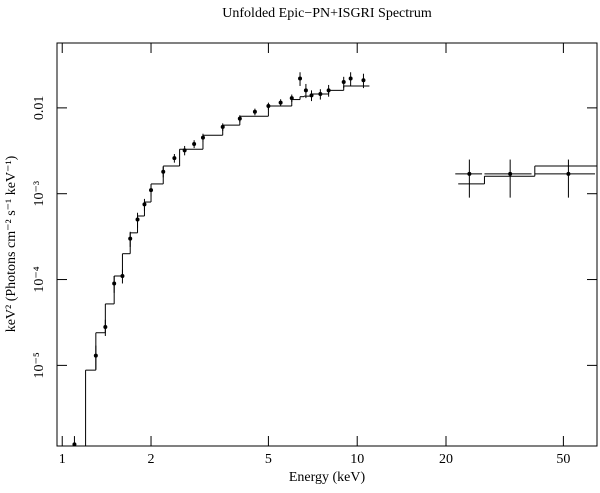 This screenshot has height=493, width=600. Describe the element at coordinates (39, 108) in the screenshot. I see `y-tick-label: 0.01` at that location.